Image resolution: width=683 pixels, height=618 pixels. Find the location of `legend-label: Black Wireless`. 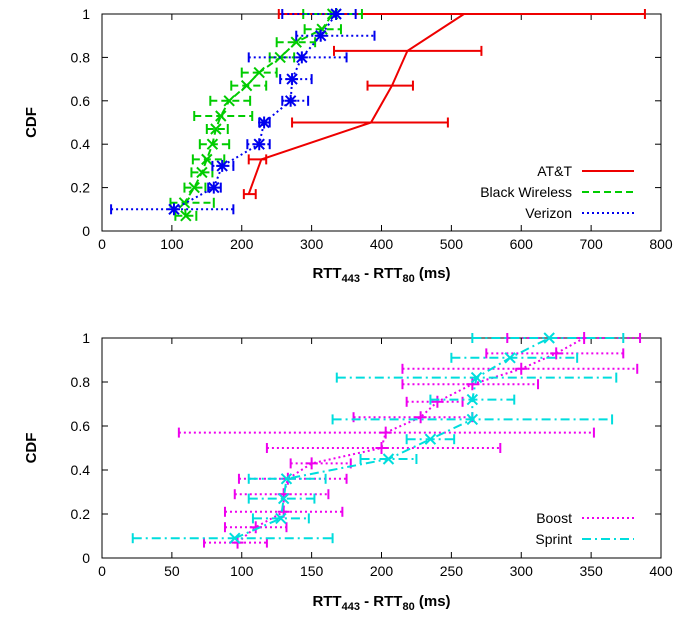

legend-label: Black Wireless is located at coordinates (526, 192).